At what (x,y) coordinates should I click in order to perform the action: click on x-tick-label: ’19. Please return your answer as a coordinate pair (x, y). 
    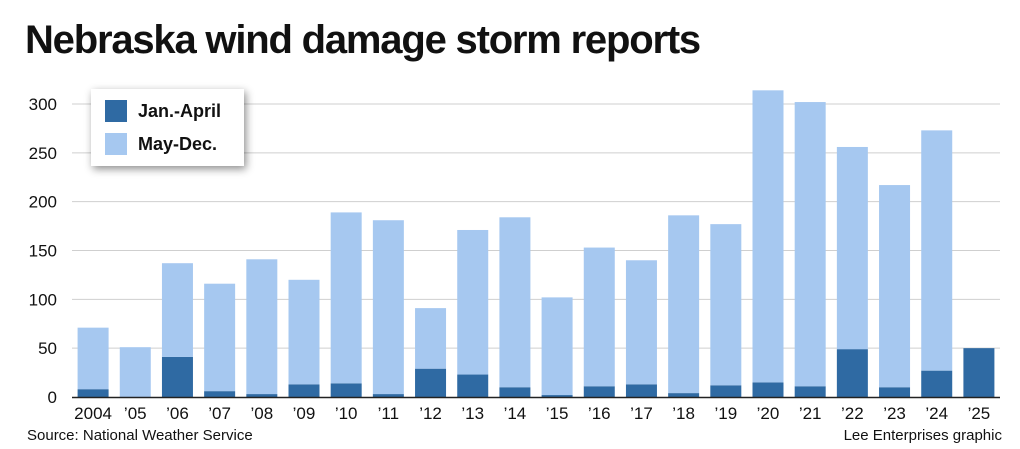
    Looking at the image, I should click on (725, 413).